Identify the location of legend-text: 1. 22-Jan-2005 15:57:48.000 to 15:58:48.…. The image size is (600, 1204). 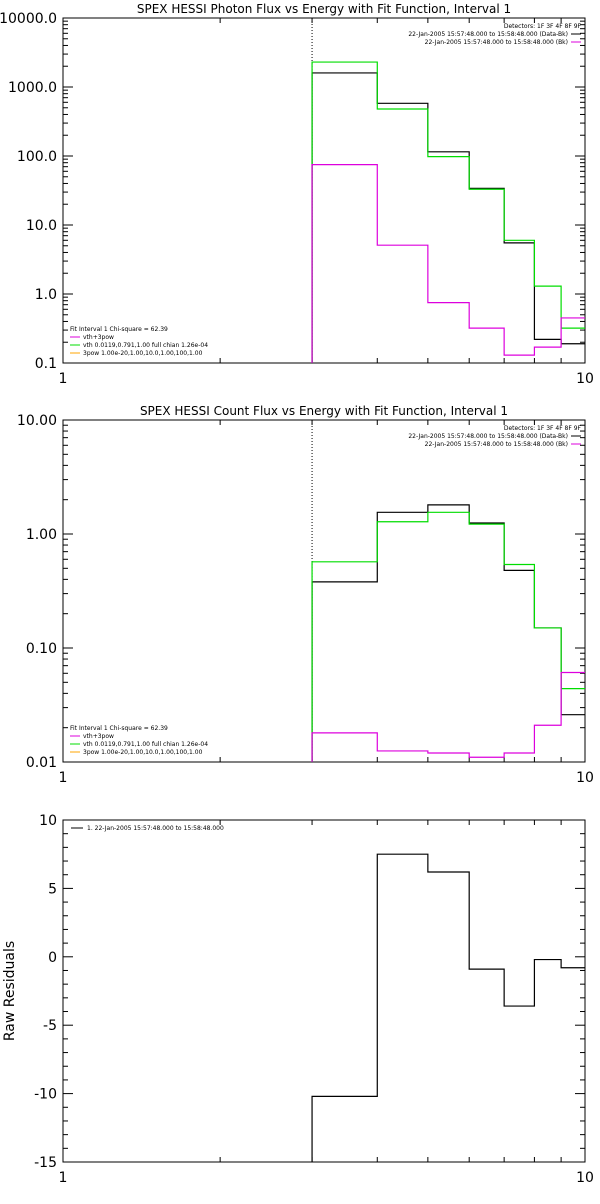
(155, 828).